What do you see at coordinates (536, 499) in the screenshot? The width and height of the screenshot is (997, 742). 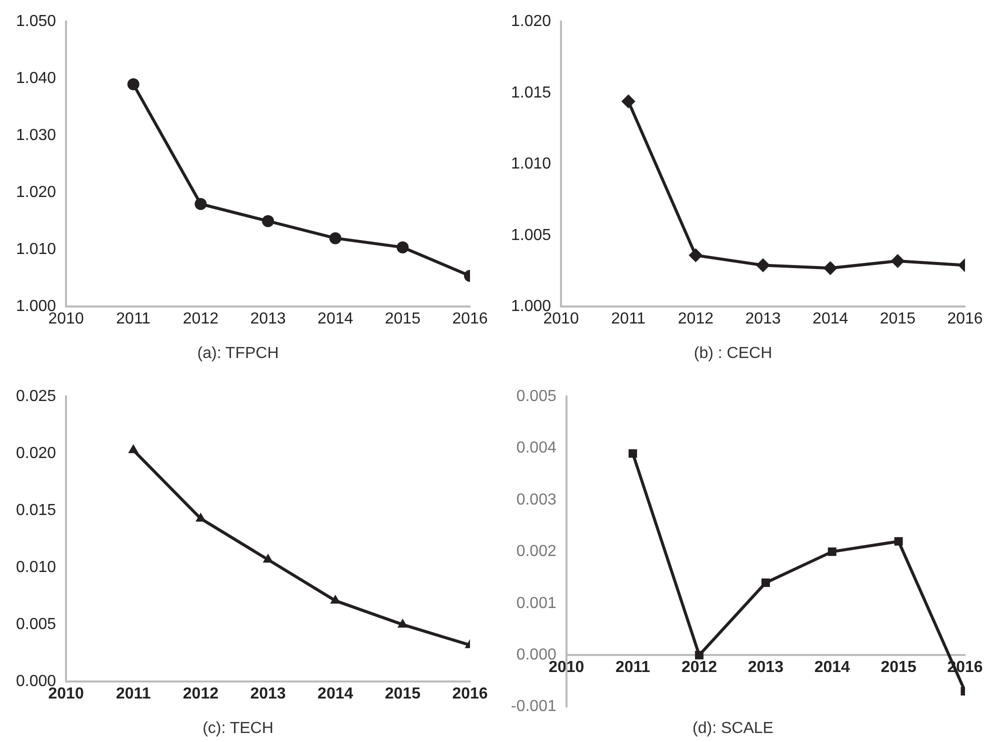 I see `y-tick-label: 0.003` at bounding box center [536, 499].